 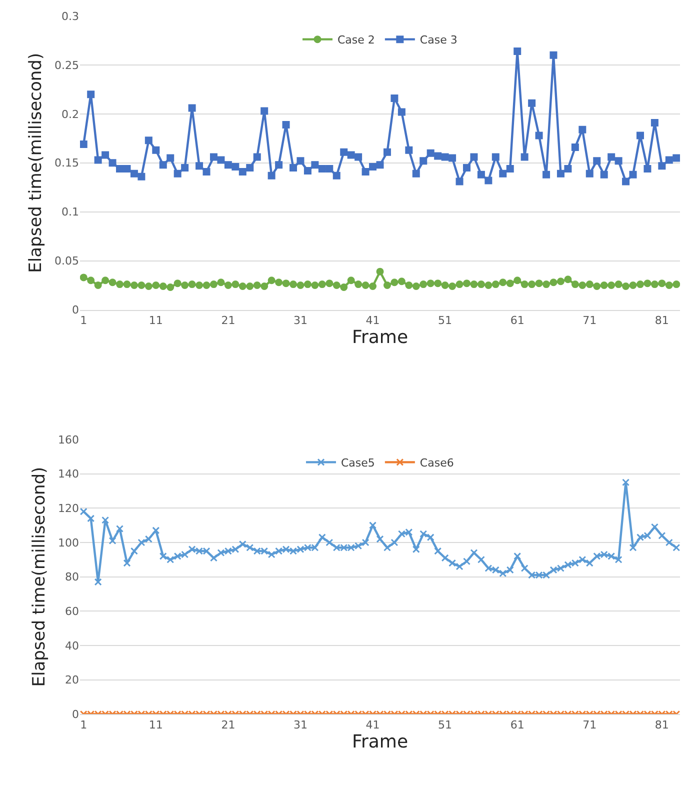 I want to click on y-tick-label: 0.05, so click(x=66, y=261).